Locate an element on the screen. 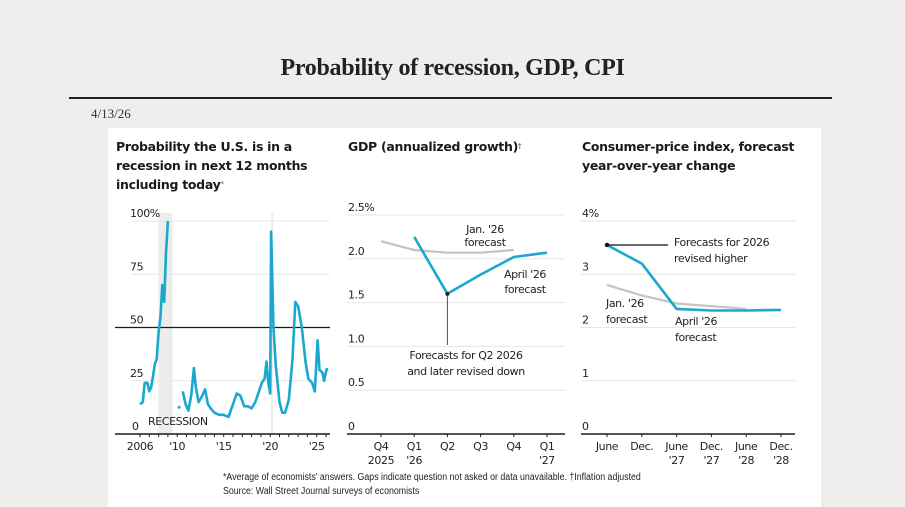 This screenshot has width=905, height=507. gdp-chart-title: GDP (annualized growth)† is located at coordinates (435, 146).